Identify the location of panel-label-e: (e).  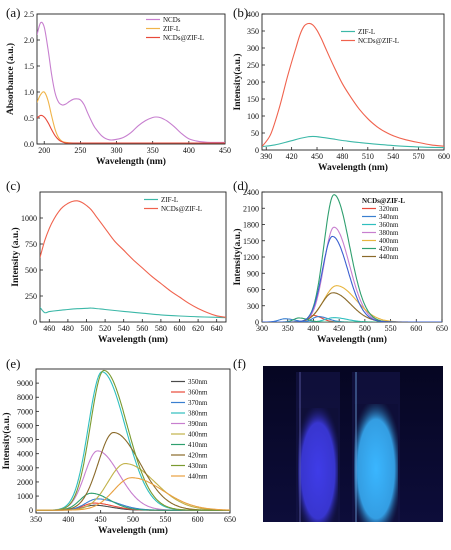
(13, 363).